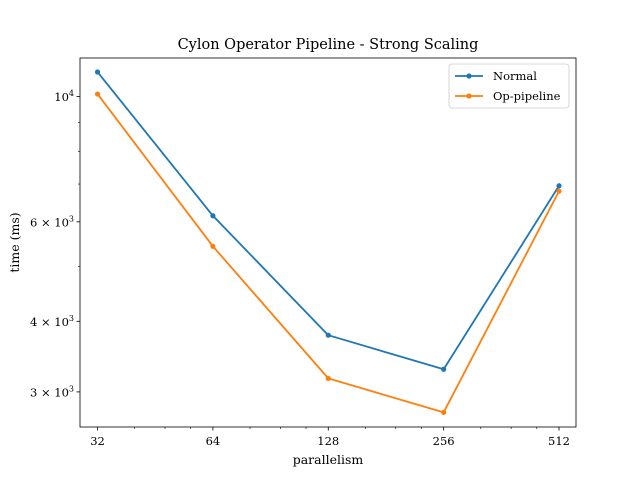 Image resolution: width=640 pixels, height=480 pixels. I want to click on x-tick-label: 256, so click(444, 441).